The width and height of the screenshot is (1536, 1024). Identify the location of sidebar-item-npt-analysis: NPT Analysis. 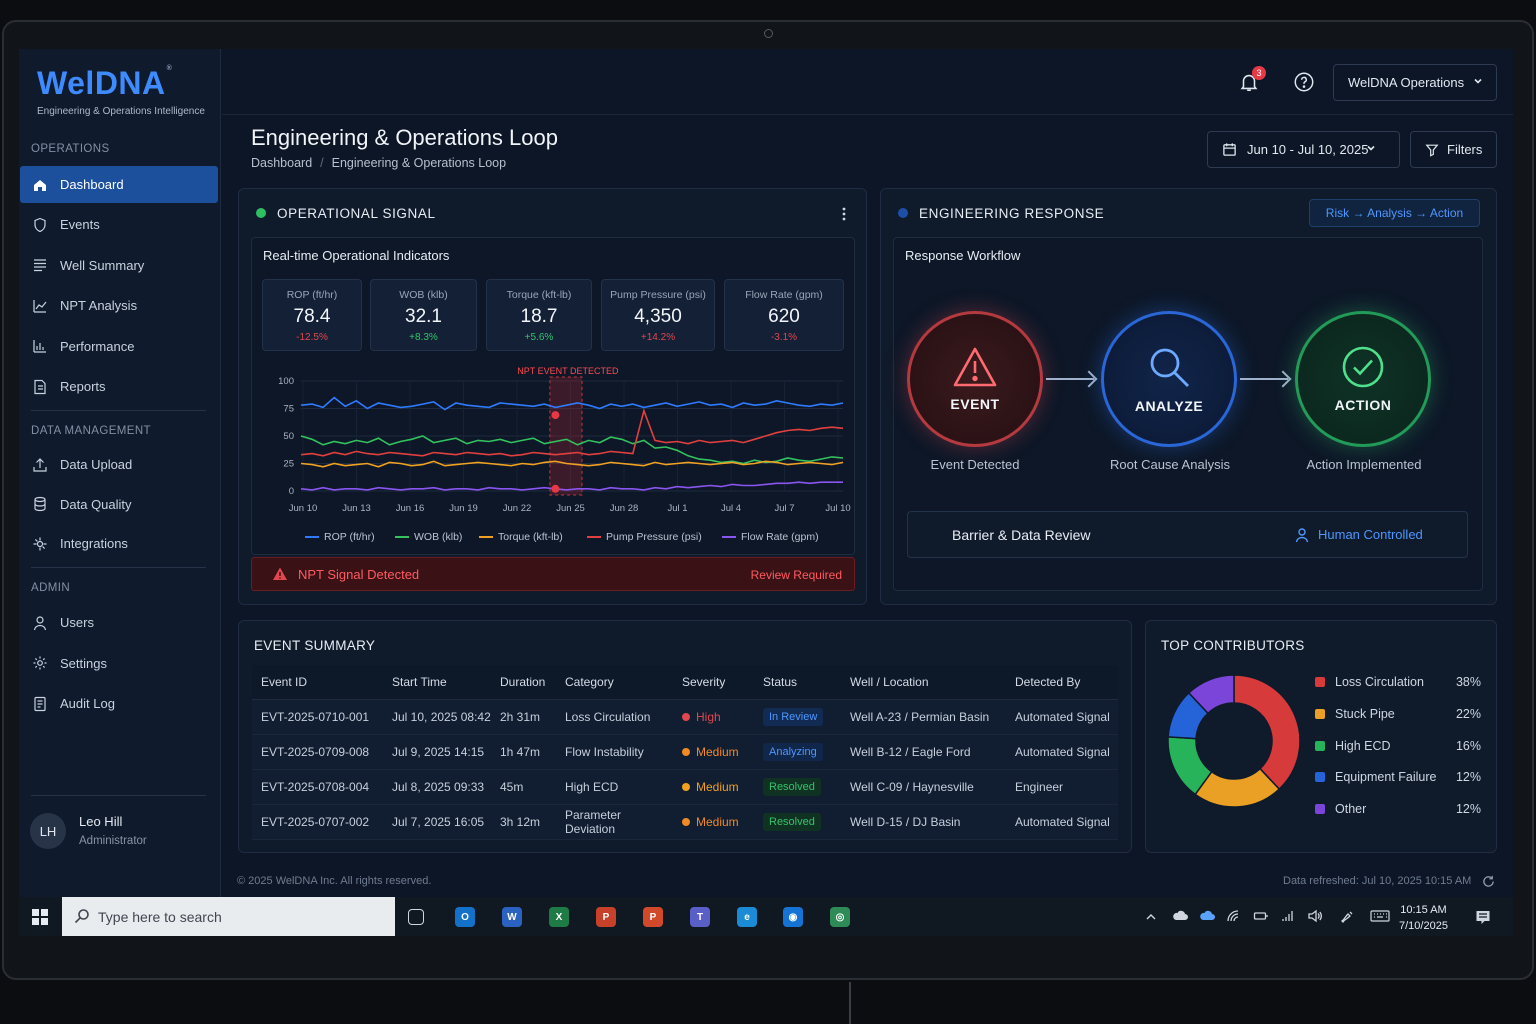
(119, 305).